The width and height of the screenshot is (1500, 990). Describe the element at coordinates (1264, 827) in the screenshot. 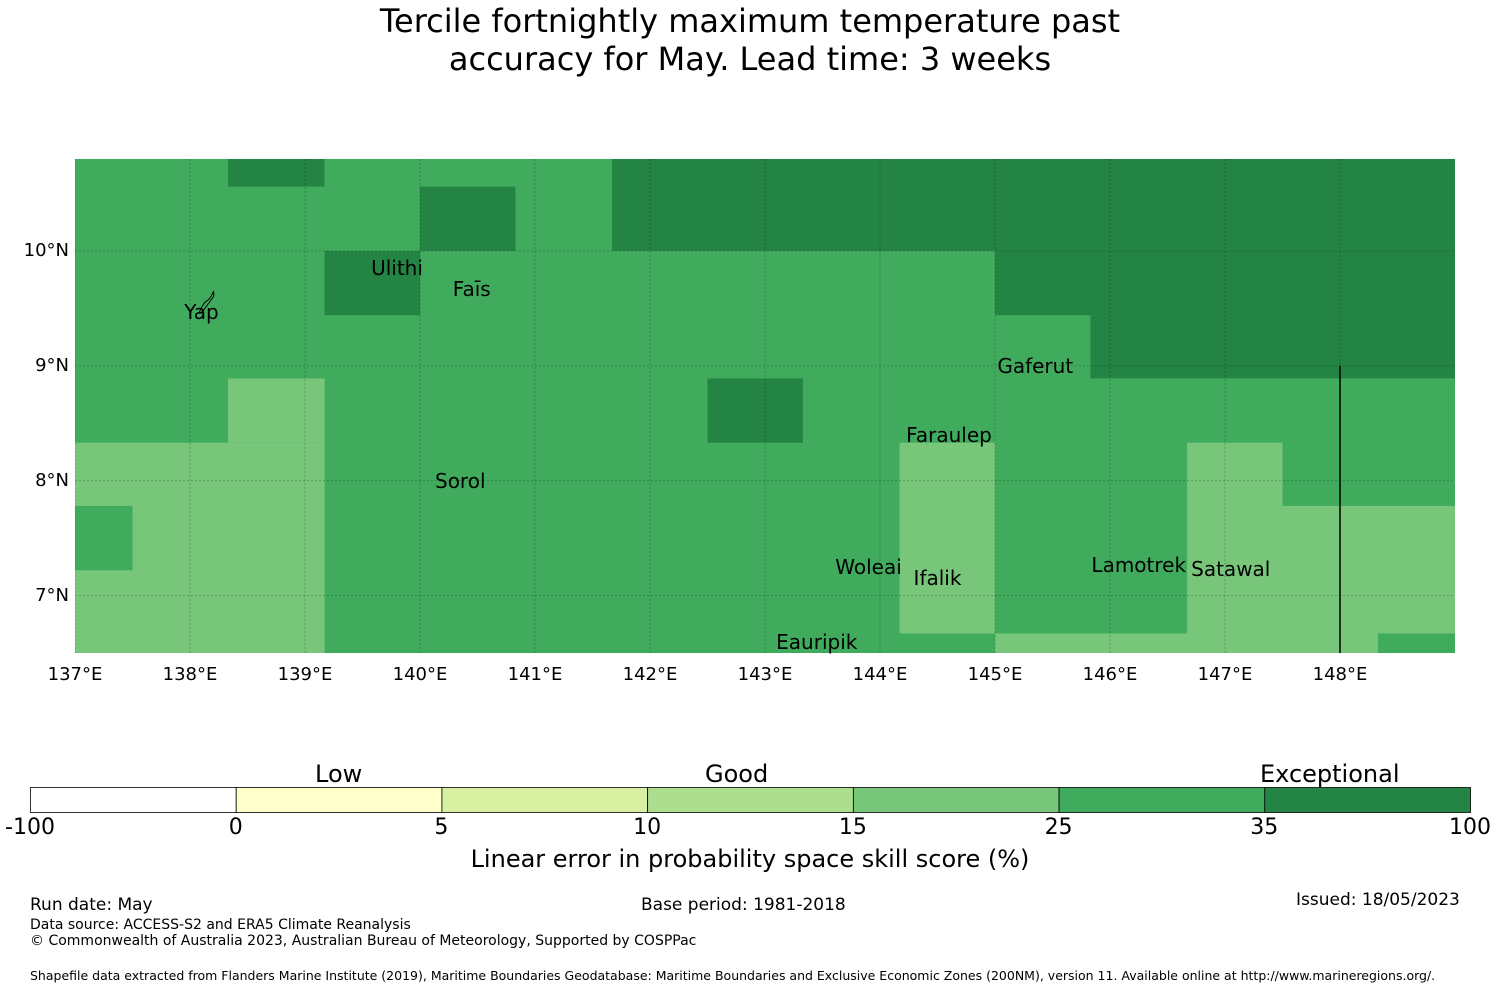

I see `colorbar-tick-label: 35` at that location.